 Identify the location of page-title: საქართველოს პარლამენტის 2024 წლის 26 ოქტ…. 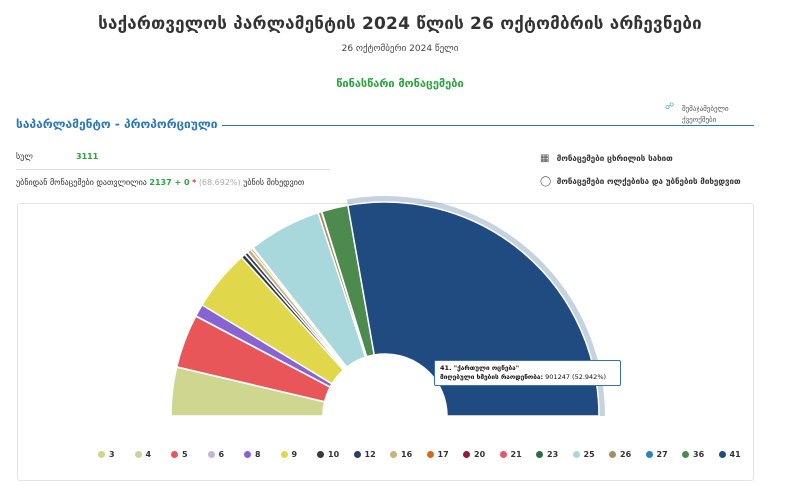
(400, 24).